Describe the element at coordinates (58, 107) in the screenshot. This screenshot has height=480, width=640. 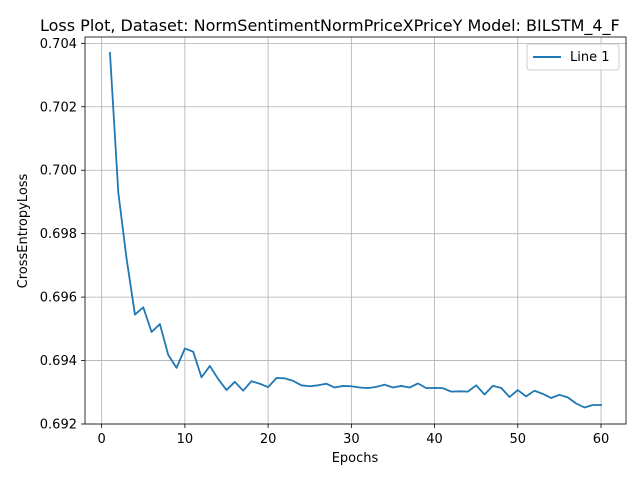
I see `y-tick-label: 0.702` at that location.